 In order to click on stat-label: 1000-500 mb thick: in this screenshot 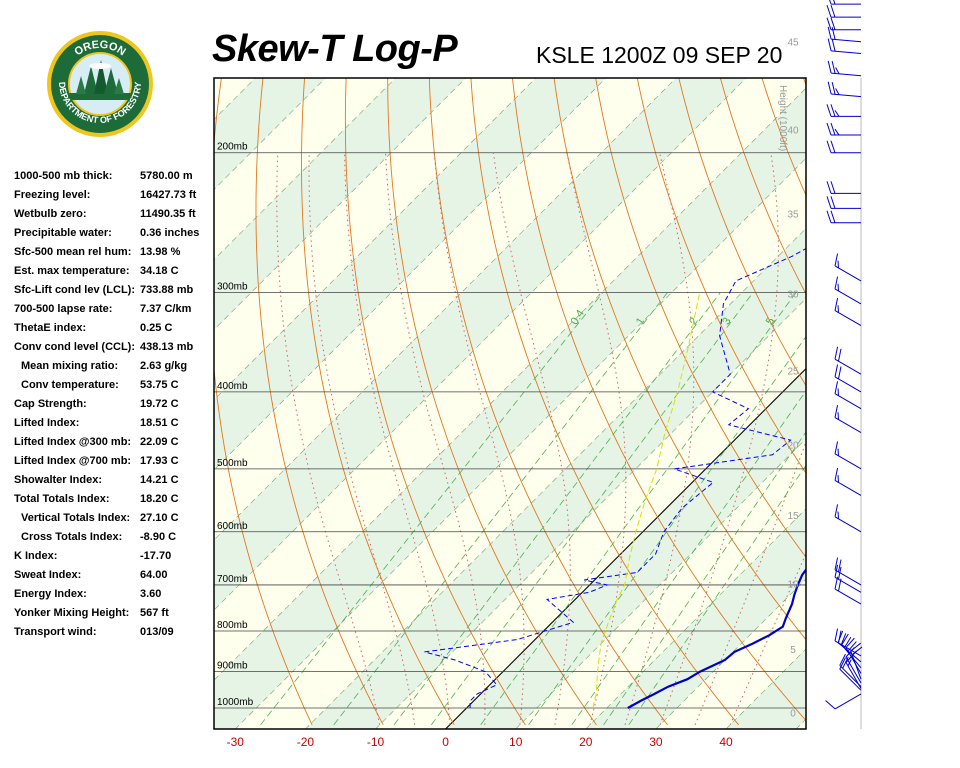, I will do `click(63, 176)`.